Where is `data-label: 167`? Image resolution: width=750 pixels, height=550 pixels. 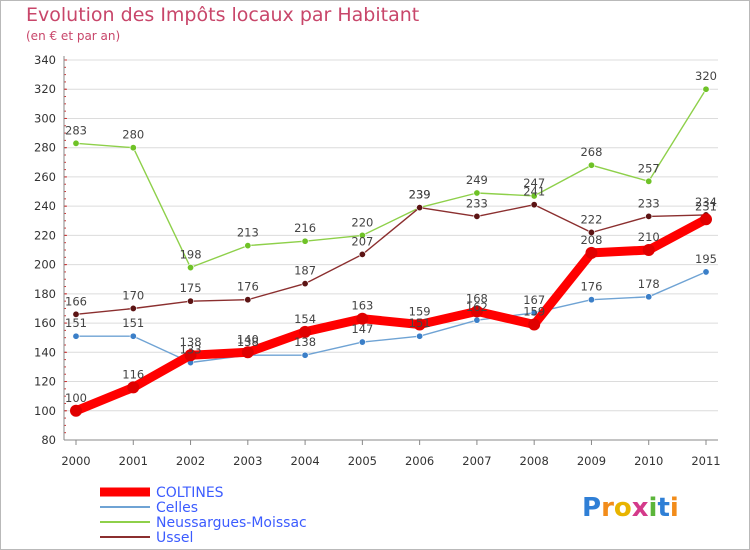 data-label: 167 is located at coordinates (534, 300).